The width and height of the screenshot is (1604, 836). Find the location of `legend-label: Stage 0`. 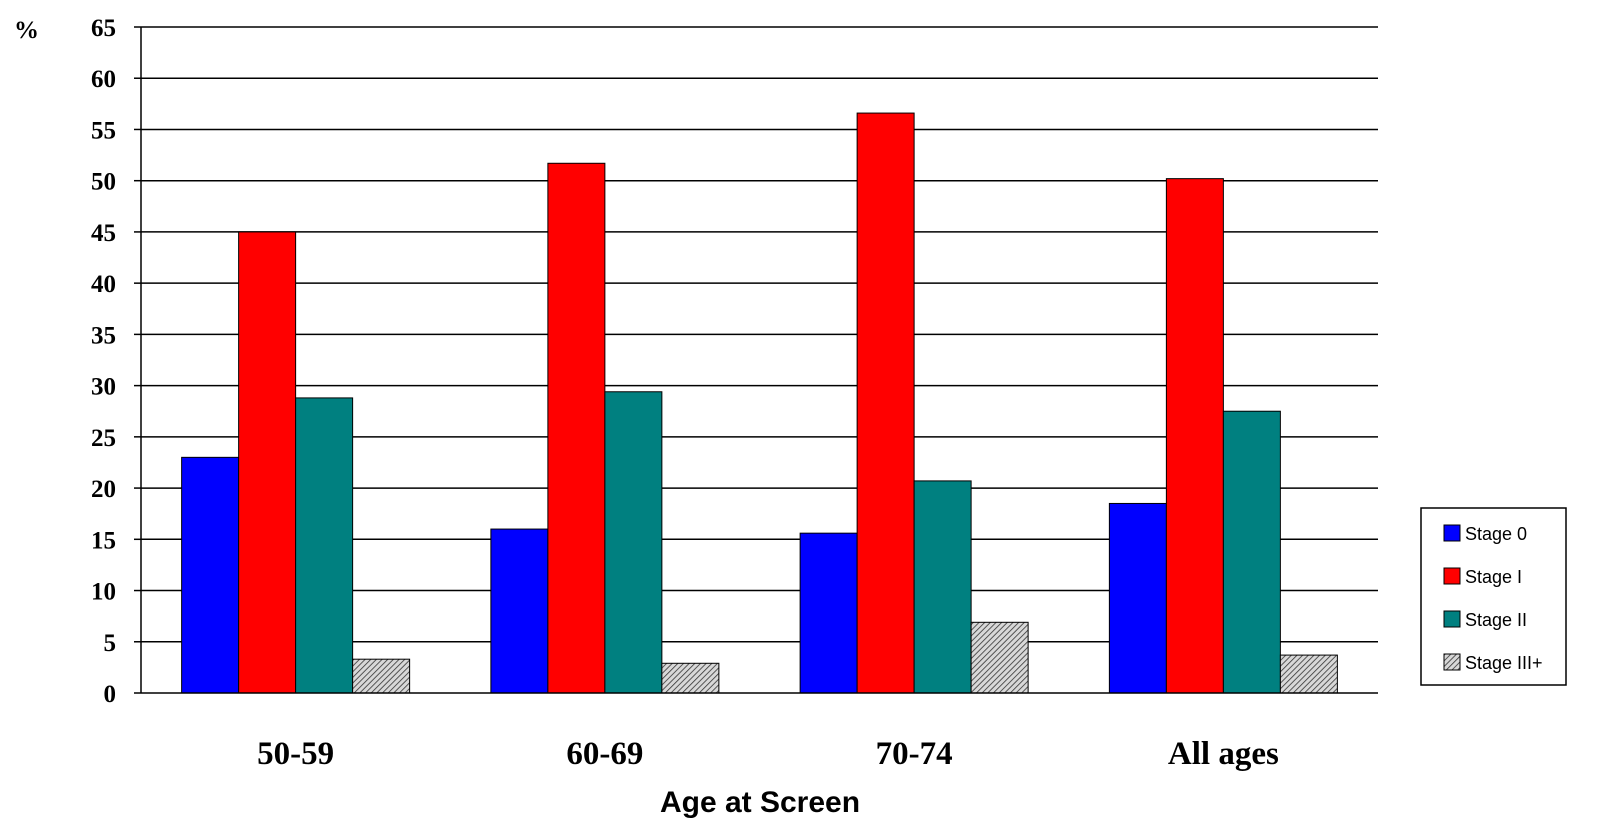

legend-label: Stage 0 is located at coordinates (1496, 534).